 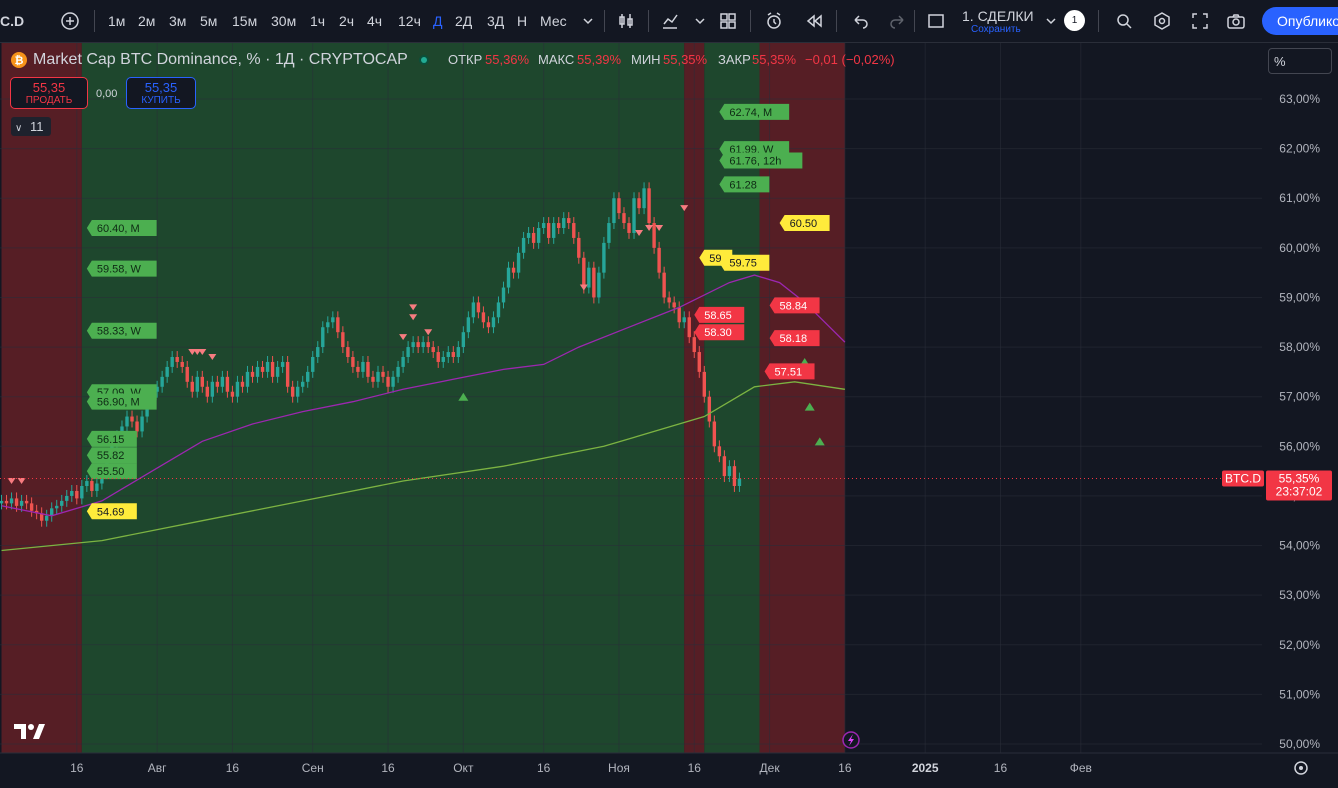 I want to click on candles-icon, so click(x=626, y=21).